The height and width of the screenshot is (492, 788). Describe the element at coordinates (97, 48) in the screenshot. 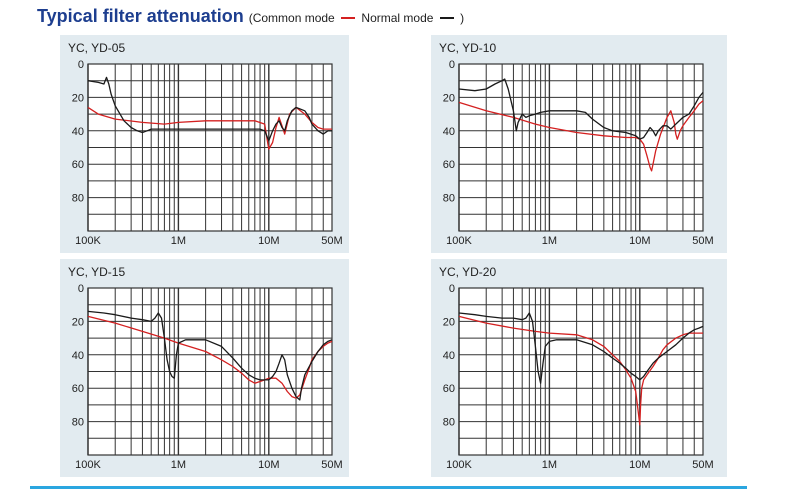

I see `chart-title: YC, YD-05` at that location.